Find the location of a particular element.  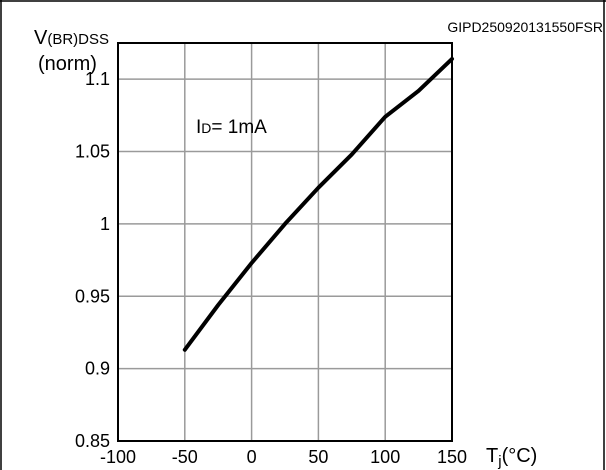

y-tick-label: 0.9 is located at coordinates (97, 369).